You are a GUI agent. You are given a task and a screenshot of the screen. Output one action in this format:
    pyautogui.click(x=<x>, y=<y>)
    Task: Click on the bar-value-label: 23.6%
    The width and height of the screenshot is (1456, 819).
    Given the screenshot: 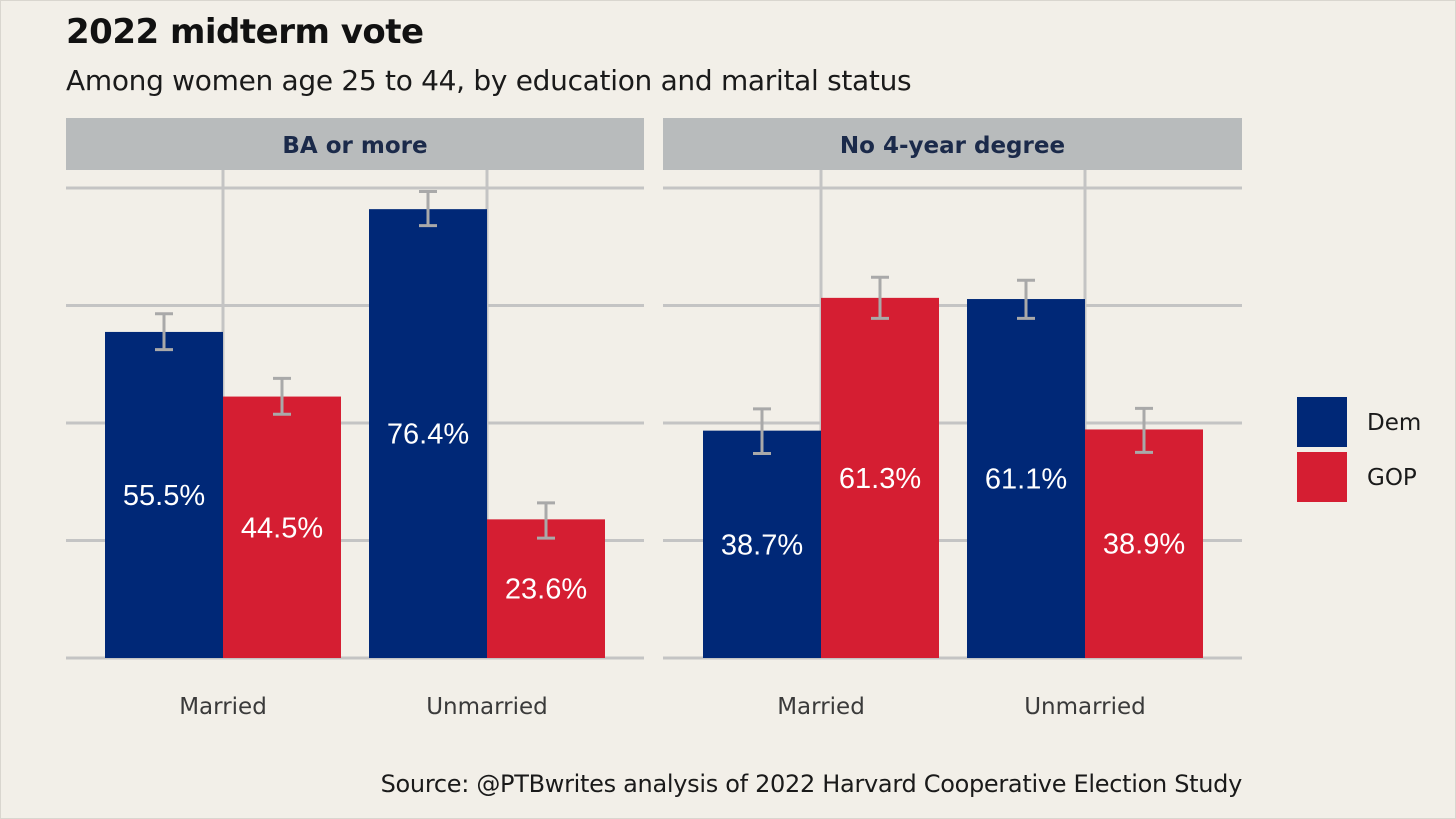 What is the action you would take?
    pyautogui.click(x=546, y=590)
    